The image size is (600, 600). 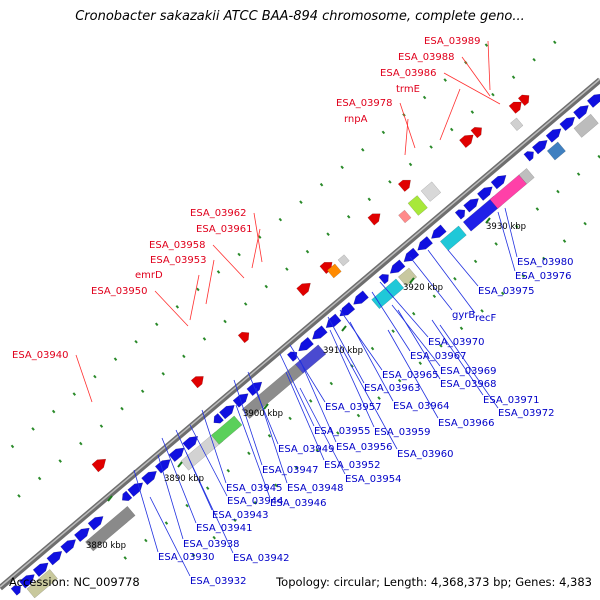 What do you see at coordinates (408, 89) in the screenshot?
I see `top-gene-label: trmE` at bounding box center [408, 89].